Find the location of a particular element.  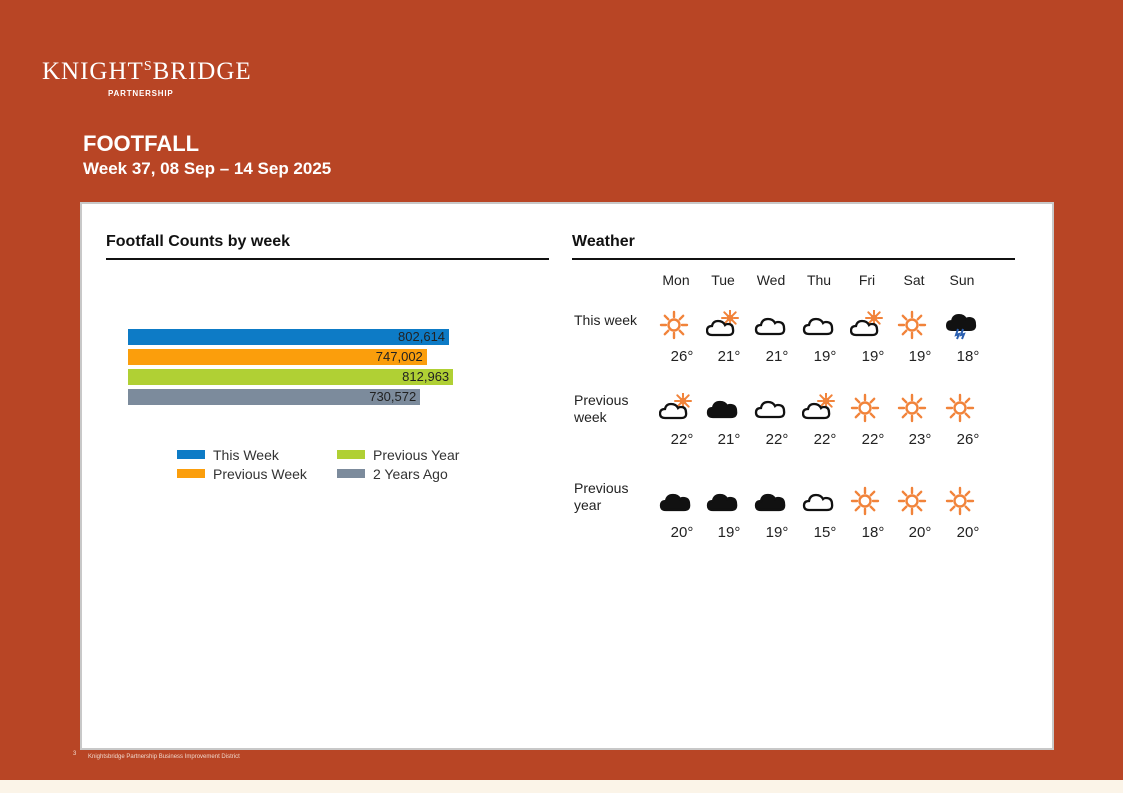

weather-day-header: Sat is located at coordinates (914, 280).